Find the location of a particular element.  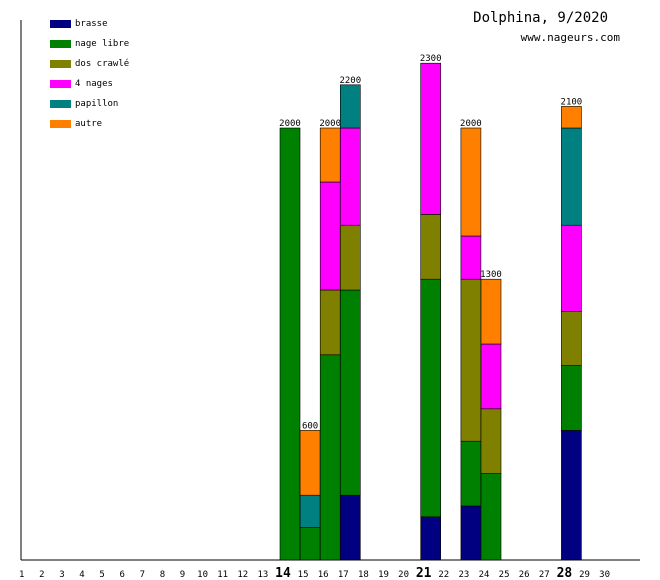

bar-segment-day-15-autre is located at coordinates (310, 463).